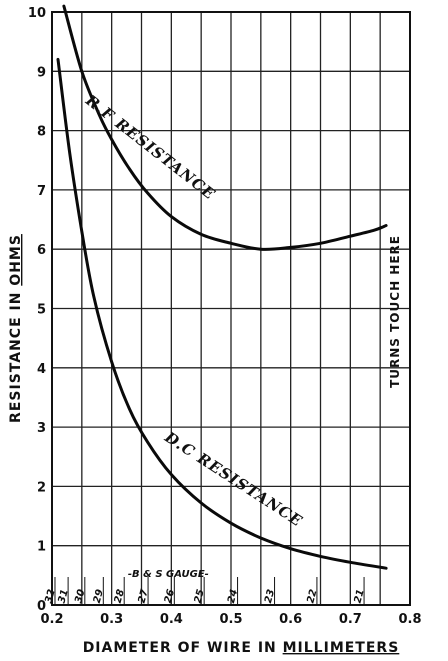 The height and width of the screenshot is (661, 448). Describe the element at coordinates (41, 72) in the screenshot. I see `y-tick-label: 9` at that location.